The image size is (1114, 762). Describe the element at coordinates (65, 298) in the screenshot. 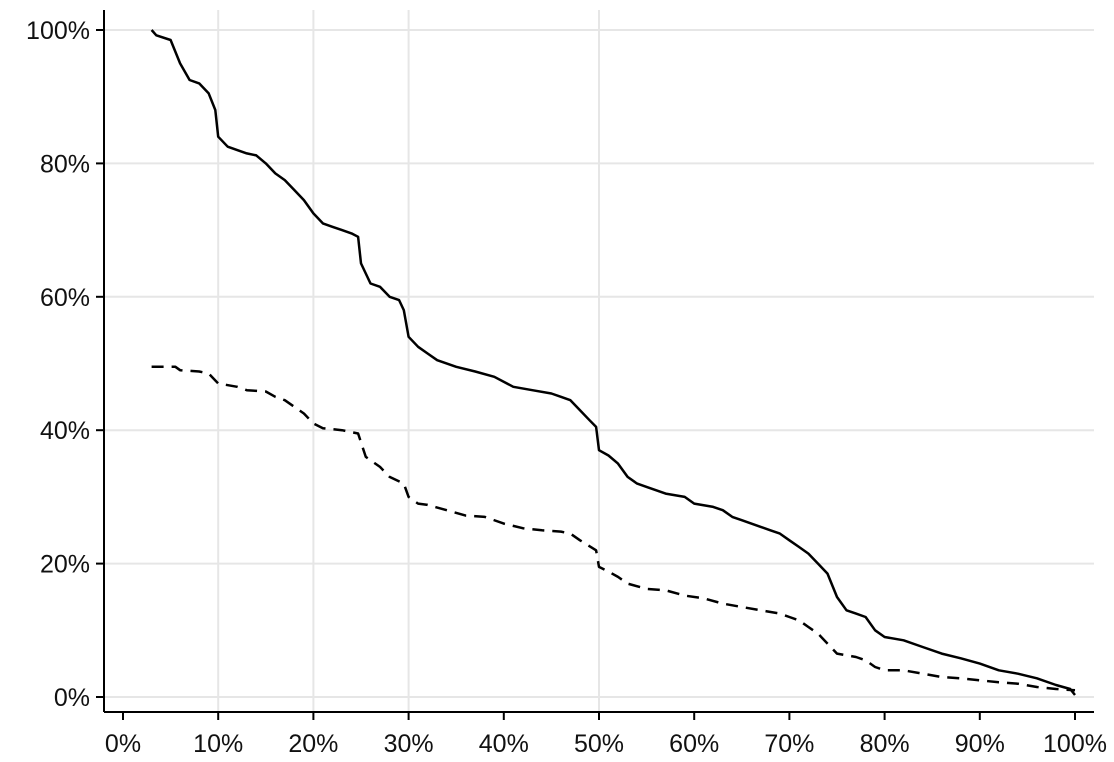

I see `y-tick-label: 60%` at that location.